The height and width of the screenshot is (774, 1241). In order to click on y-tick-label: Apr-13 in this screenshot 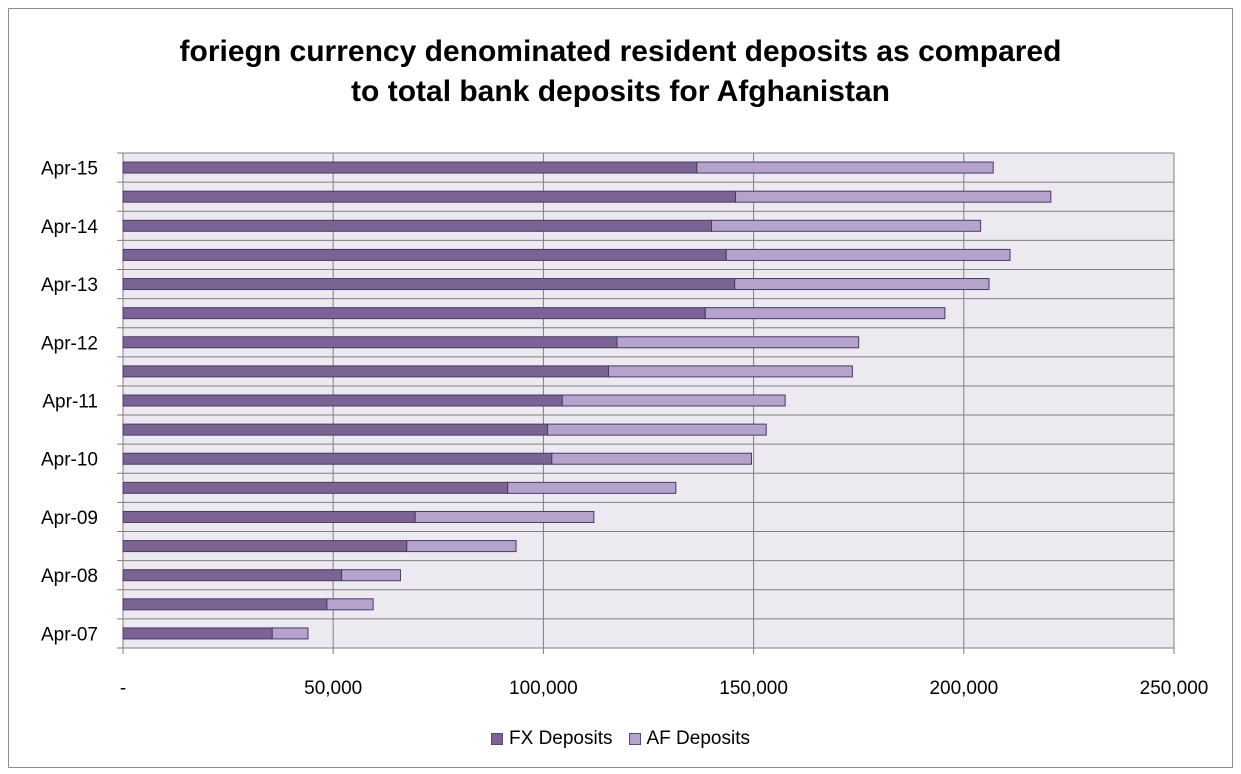, I will do `click(69, 285)`.